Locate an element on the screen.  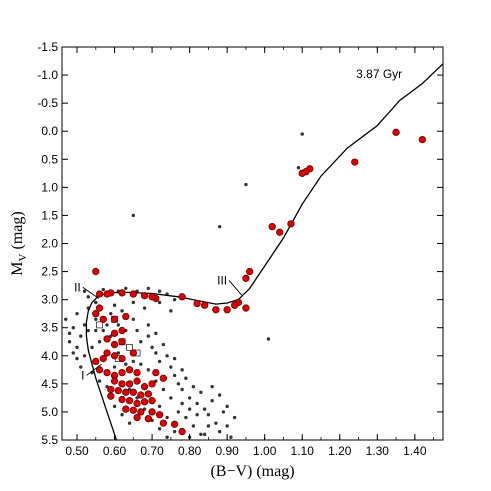
x-tick-label: 0.90 is located at coordinates (227, 451).